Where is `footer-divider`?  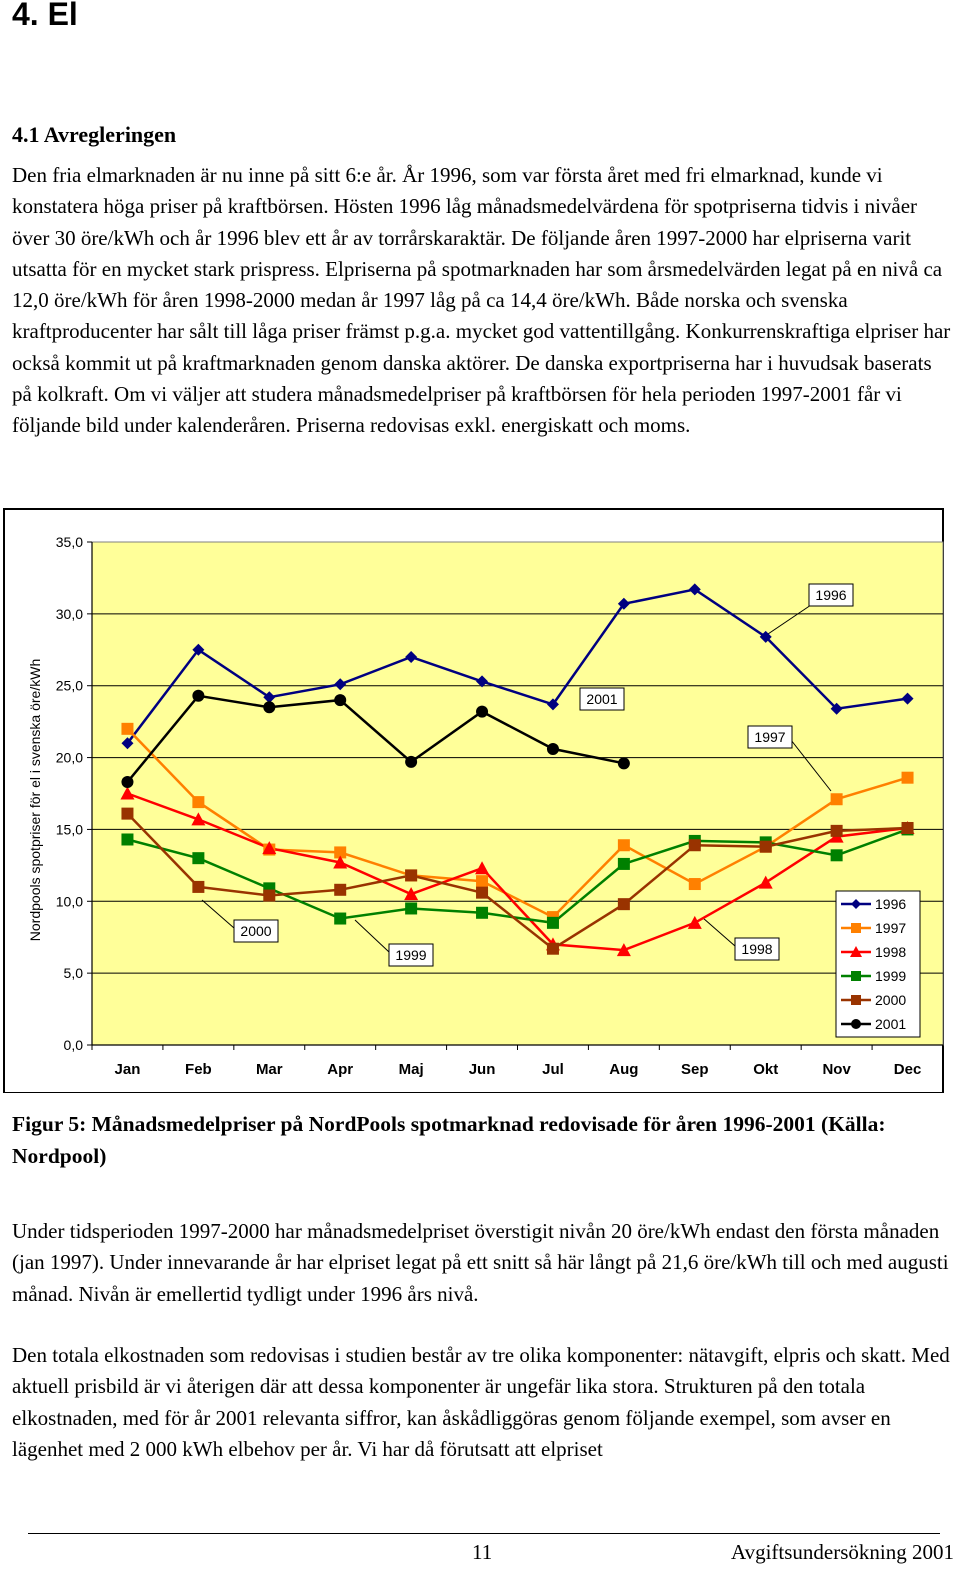
footer-divider is located at coordinates (484, 1533).